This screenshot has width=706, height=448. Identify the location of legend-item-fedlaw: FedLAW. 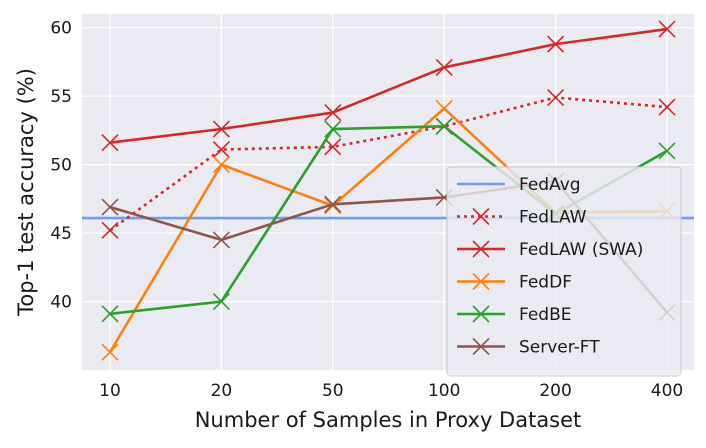
(522, 218).